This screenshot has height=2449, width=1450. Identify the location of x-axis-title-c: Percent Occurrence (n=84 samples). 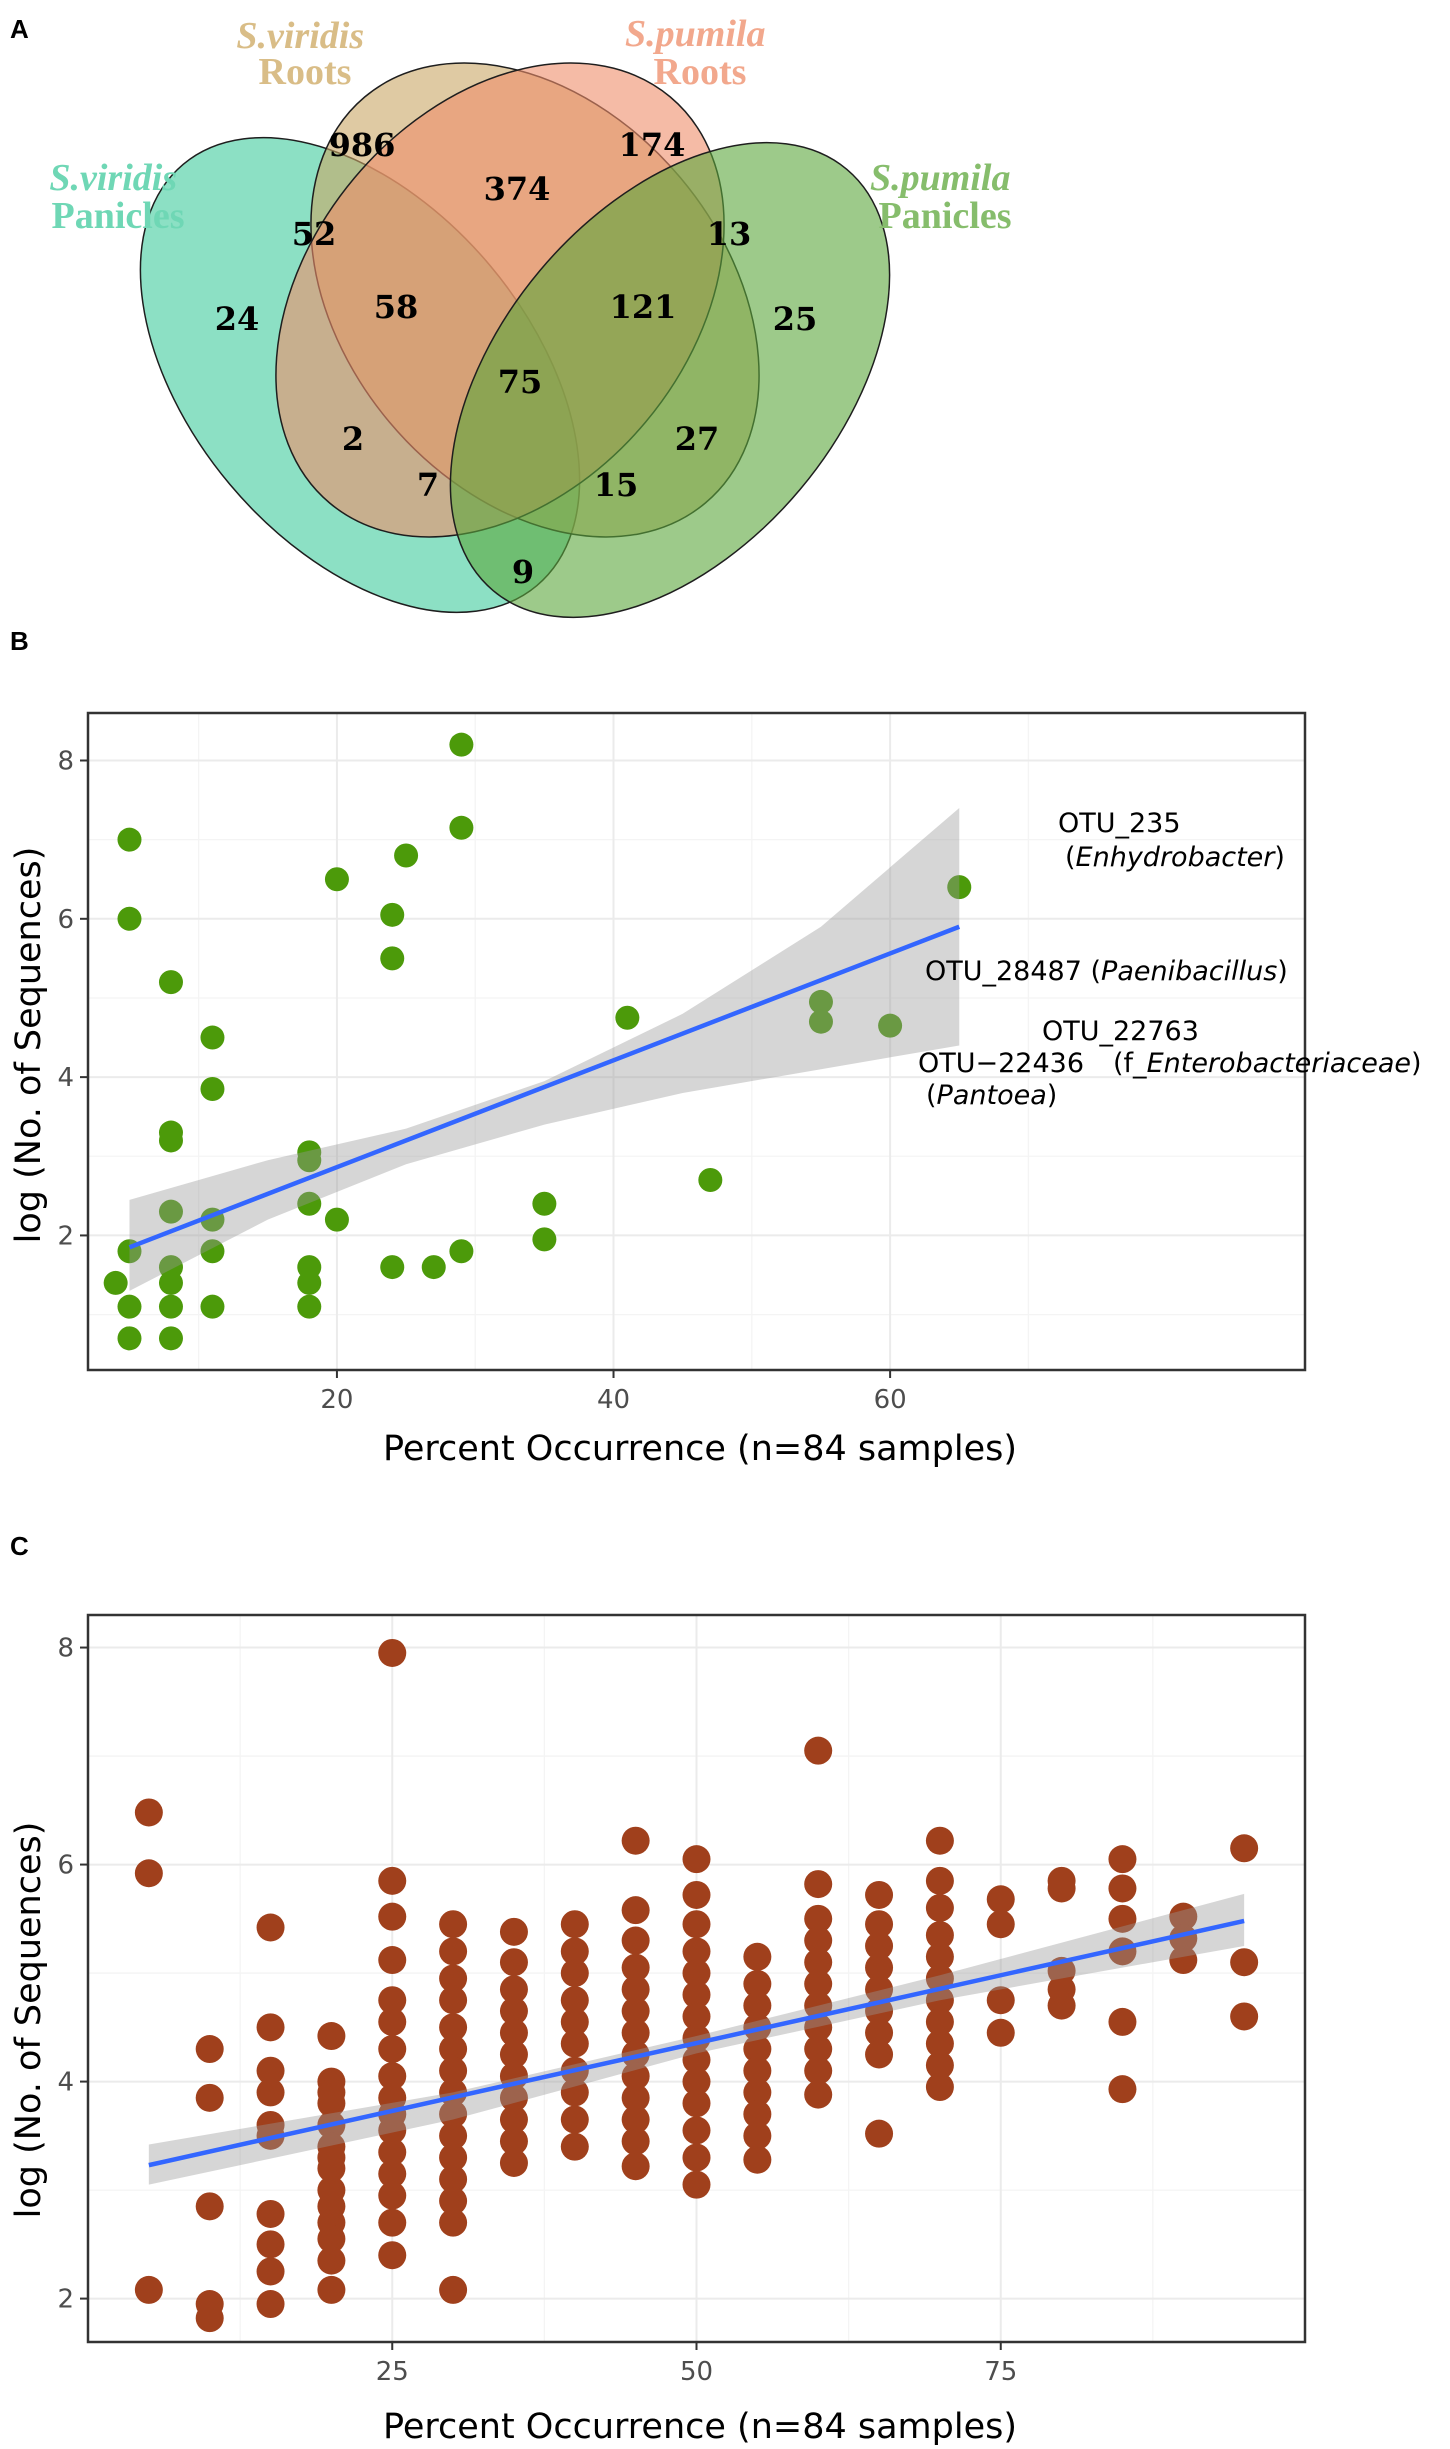
(700, 2427).